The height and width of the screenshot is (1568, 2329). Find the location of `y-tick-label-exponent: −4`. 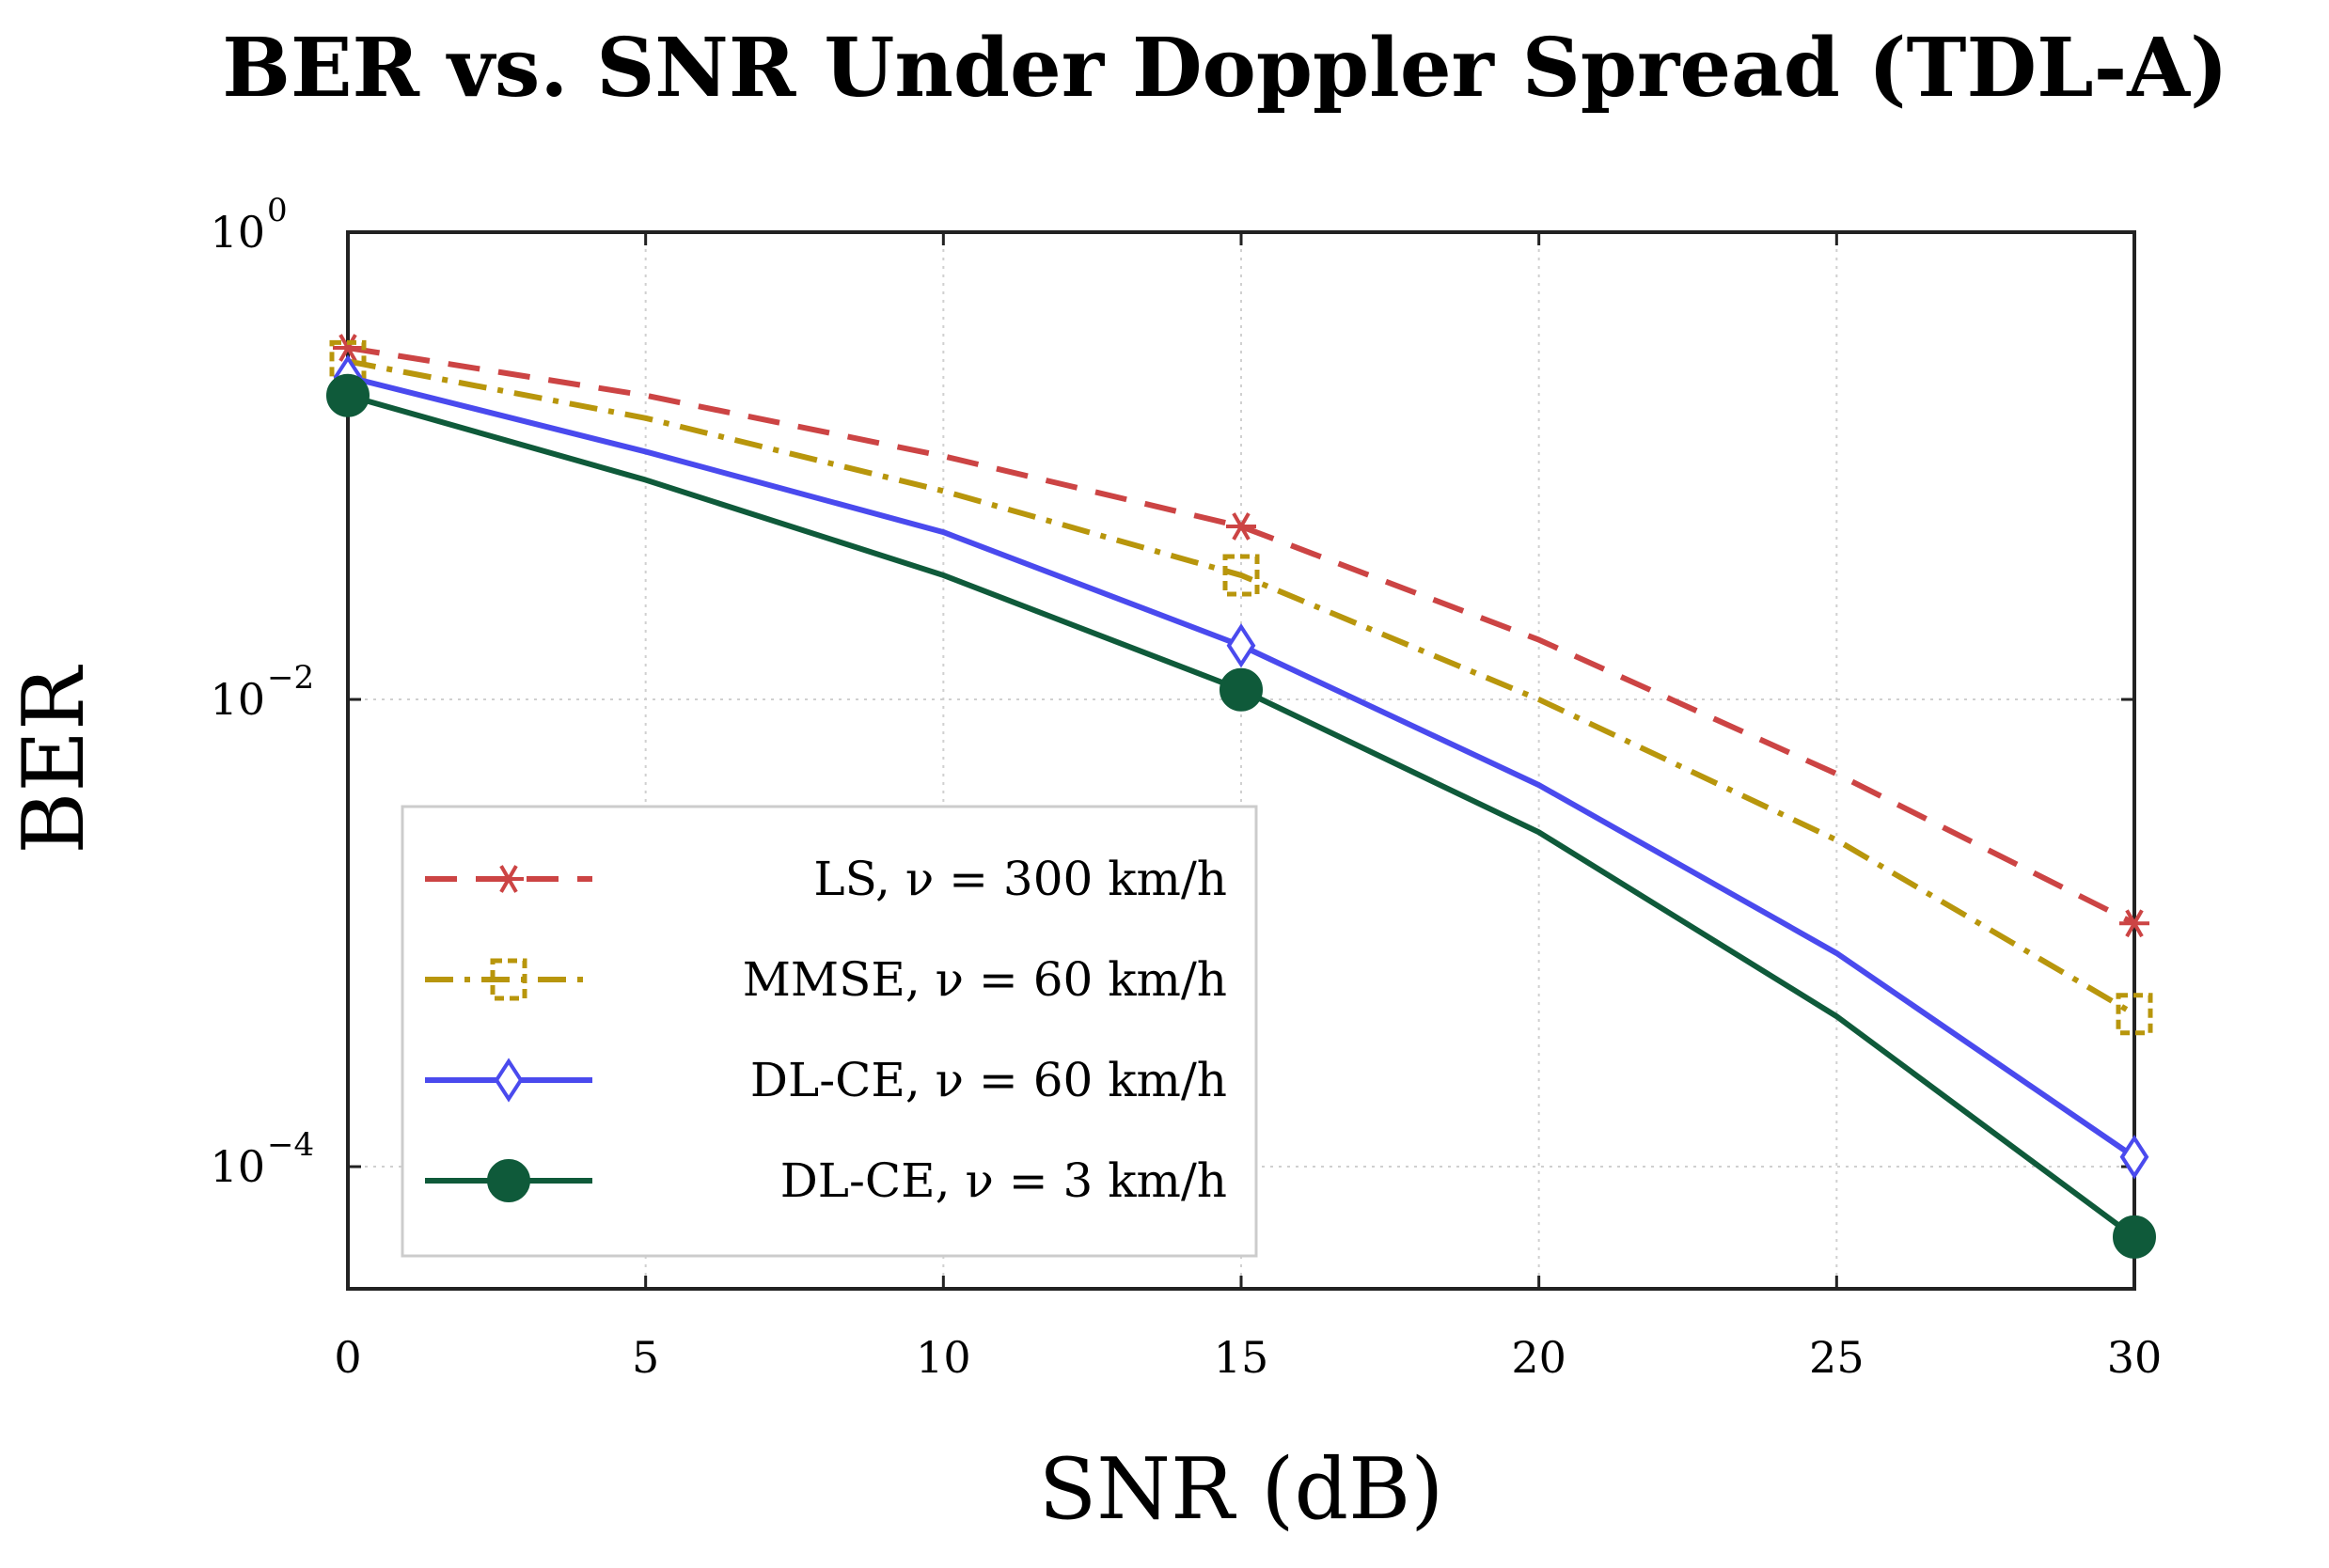

y-tick-label-exponent: −4 is located at coordinates (290, 1145).